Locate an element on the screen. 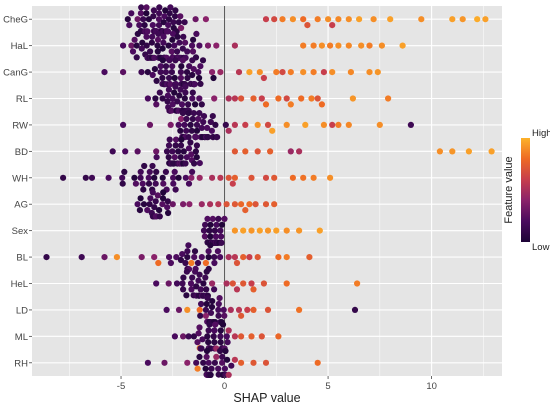 This screenshot has height=410, width=550. feature-label: HaL is located at coordinates (19, 46).